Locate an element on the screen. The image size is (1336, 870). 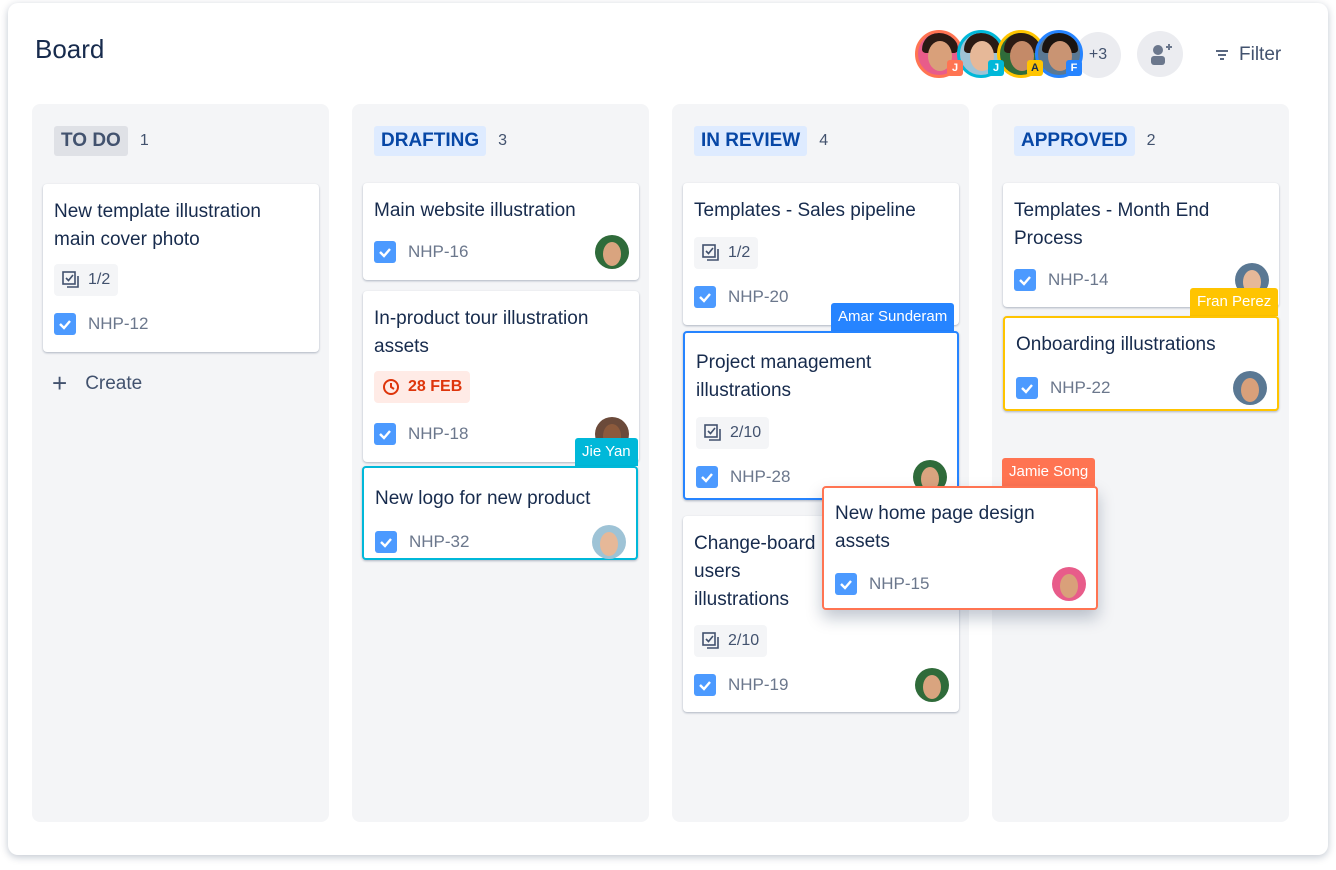
column-count: 3 is located at coordinates (503, 140).